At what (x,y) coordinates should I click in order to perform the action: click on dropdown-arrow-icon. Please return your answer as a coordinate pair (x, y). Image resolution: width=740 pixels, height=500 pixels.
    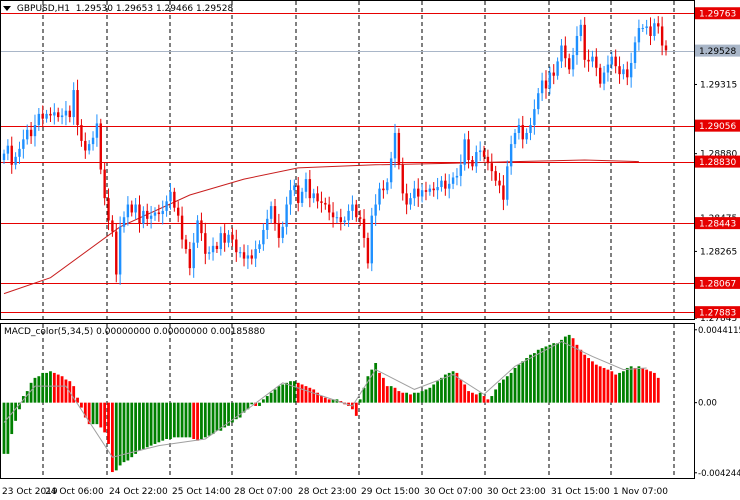
    Looking at the image, I should click on (7, 8).